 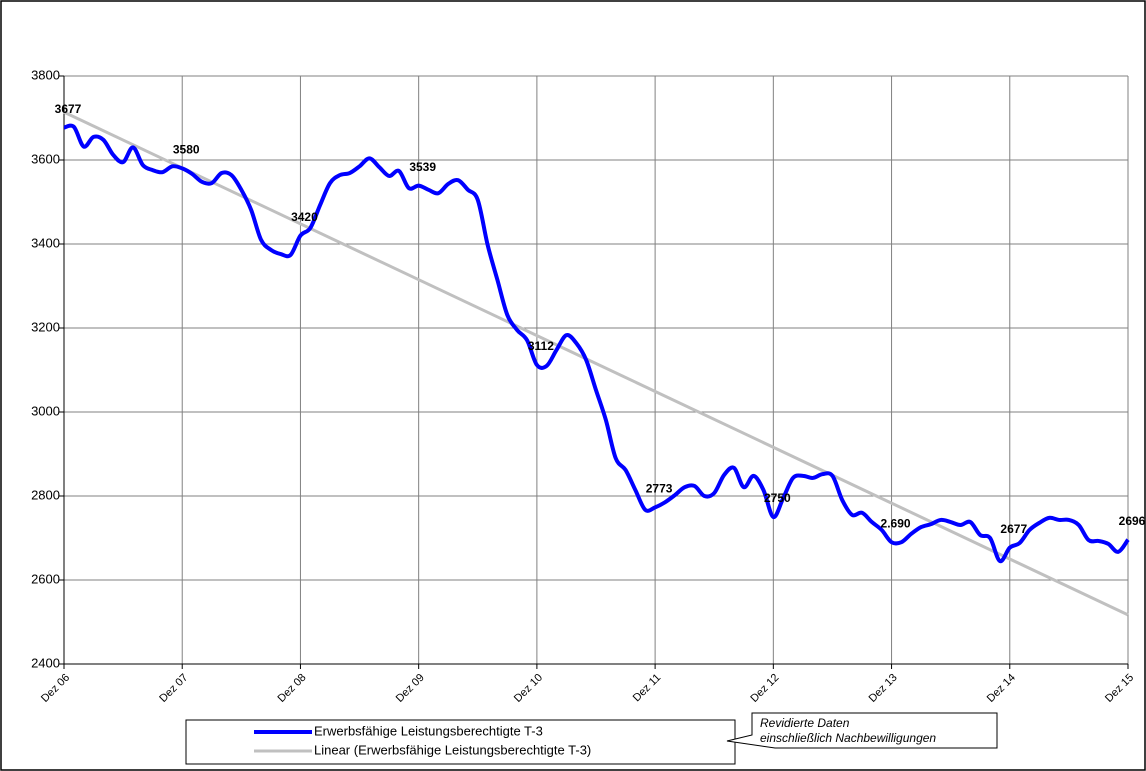 I want to click on annotation-line: einschließlich Nachbewilligungen, so click(x=848, y=738).